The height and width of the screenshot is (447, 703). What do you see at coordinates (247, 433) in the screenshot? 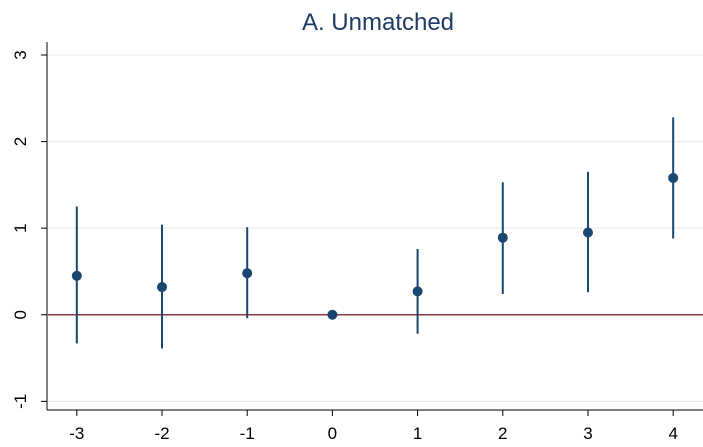
I see `x-tick-label: -1` at bounding box center [247, 433].